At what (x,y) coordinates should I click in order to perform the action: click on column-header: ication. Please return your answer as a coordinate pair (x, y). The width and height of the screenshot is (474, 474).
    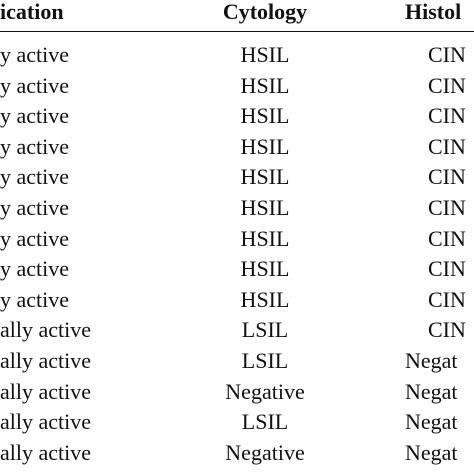
    Looking at the image, I should click on (32, 12).